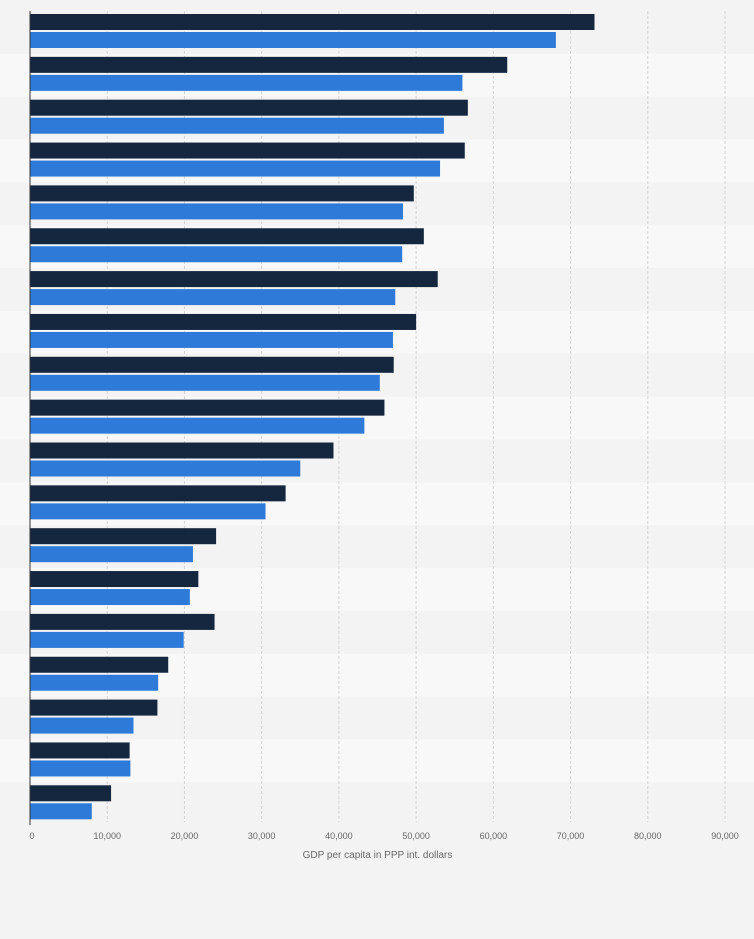 The height and width of the screenshot is (939, 754). I want to click on x-tick-label: 60,000, so click(494, 836).